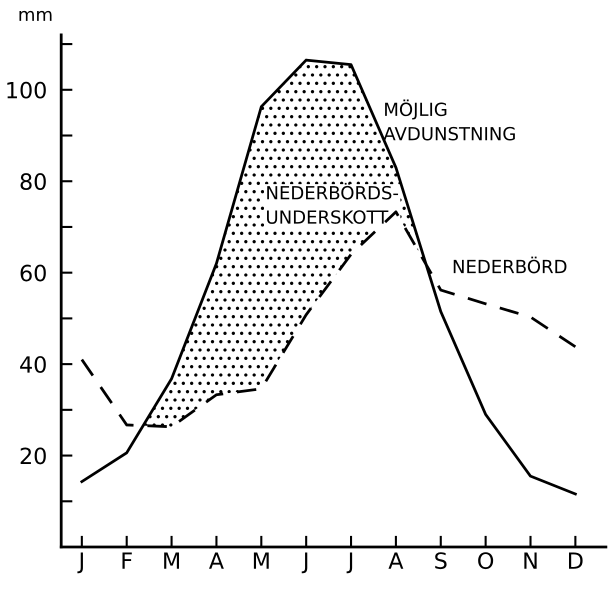 This screenshot has height=592, width=612. What do you see at coordinates (33, 273) in the screenshot?
I see `y-tick-label: 60` at bounding box center [33, 273].